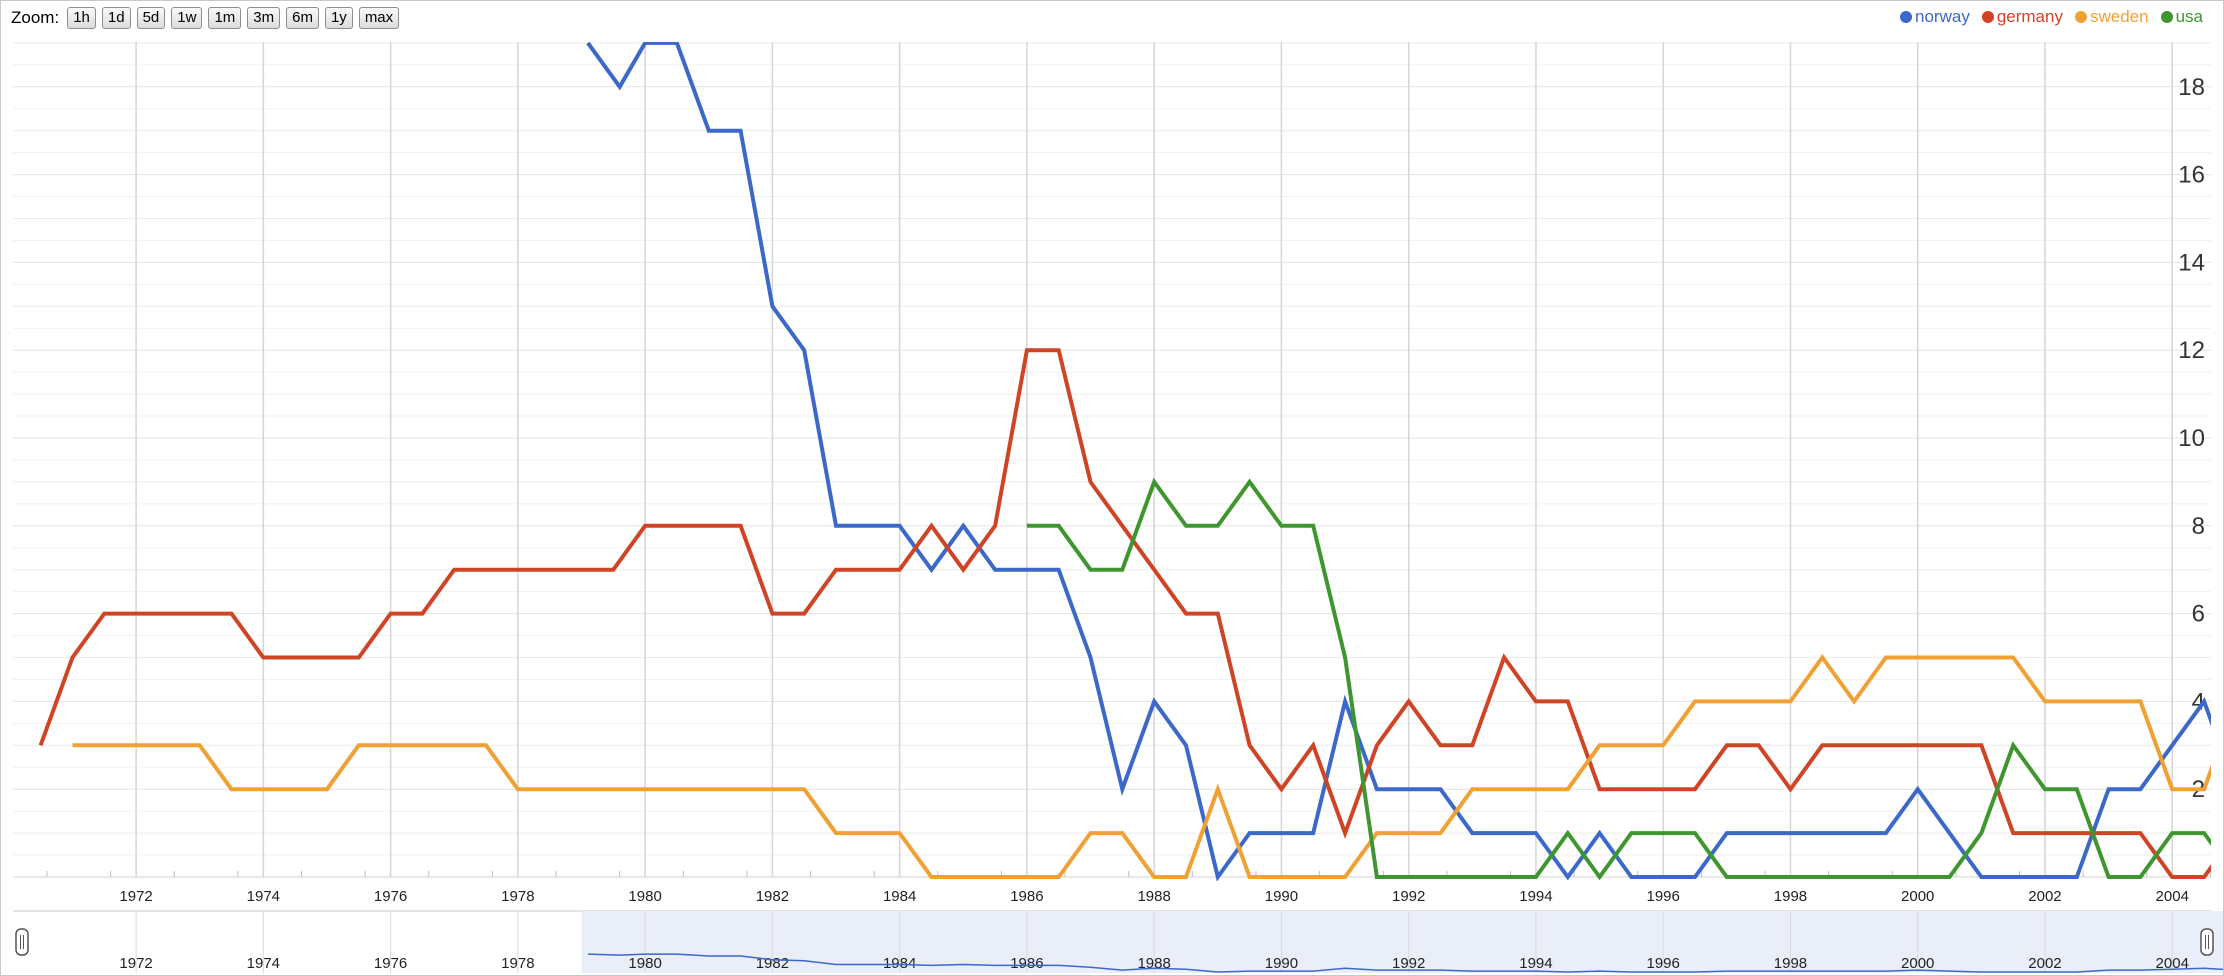 This screenshot has height=976, width=2224. What do you see at coordinates (2198, 701) in the screenshot?
I see `y-tick-label: 4` at bounding box center [2198, 701].